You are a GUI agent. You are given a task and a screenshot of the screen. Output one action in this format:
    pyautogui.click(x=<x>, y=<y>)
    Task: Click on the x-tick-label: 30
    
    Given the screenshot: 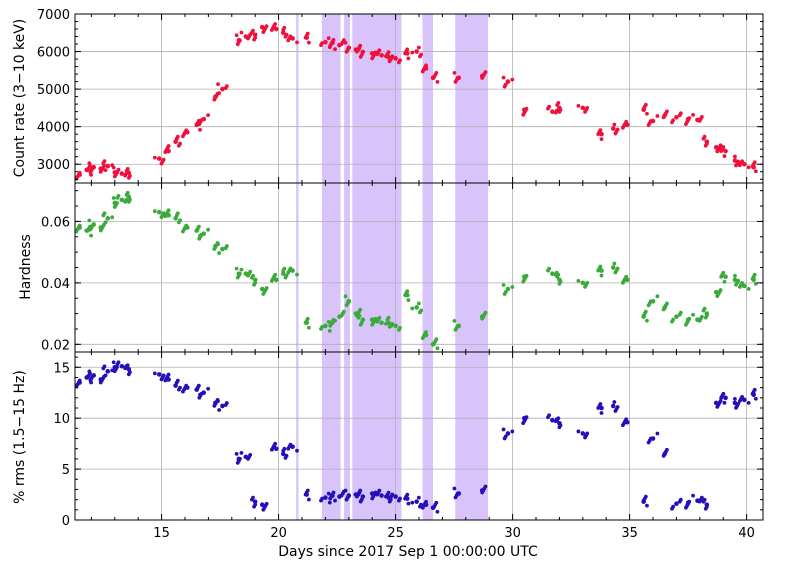 What is the action you would take?
    pyautogui.click(x=512, y=533)
    